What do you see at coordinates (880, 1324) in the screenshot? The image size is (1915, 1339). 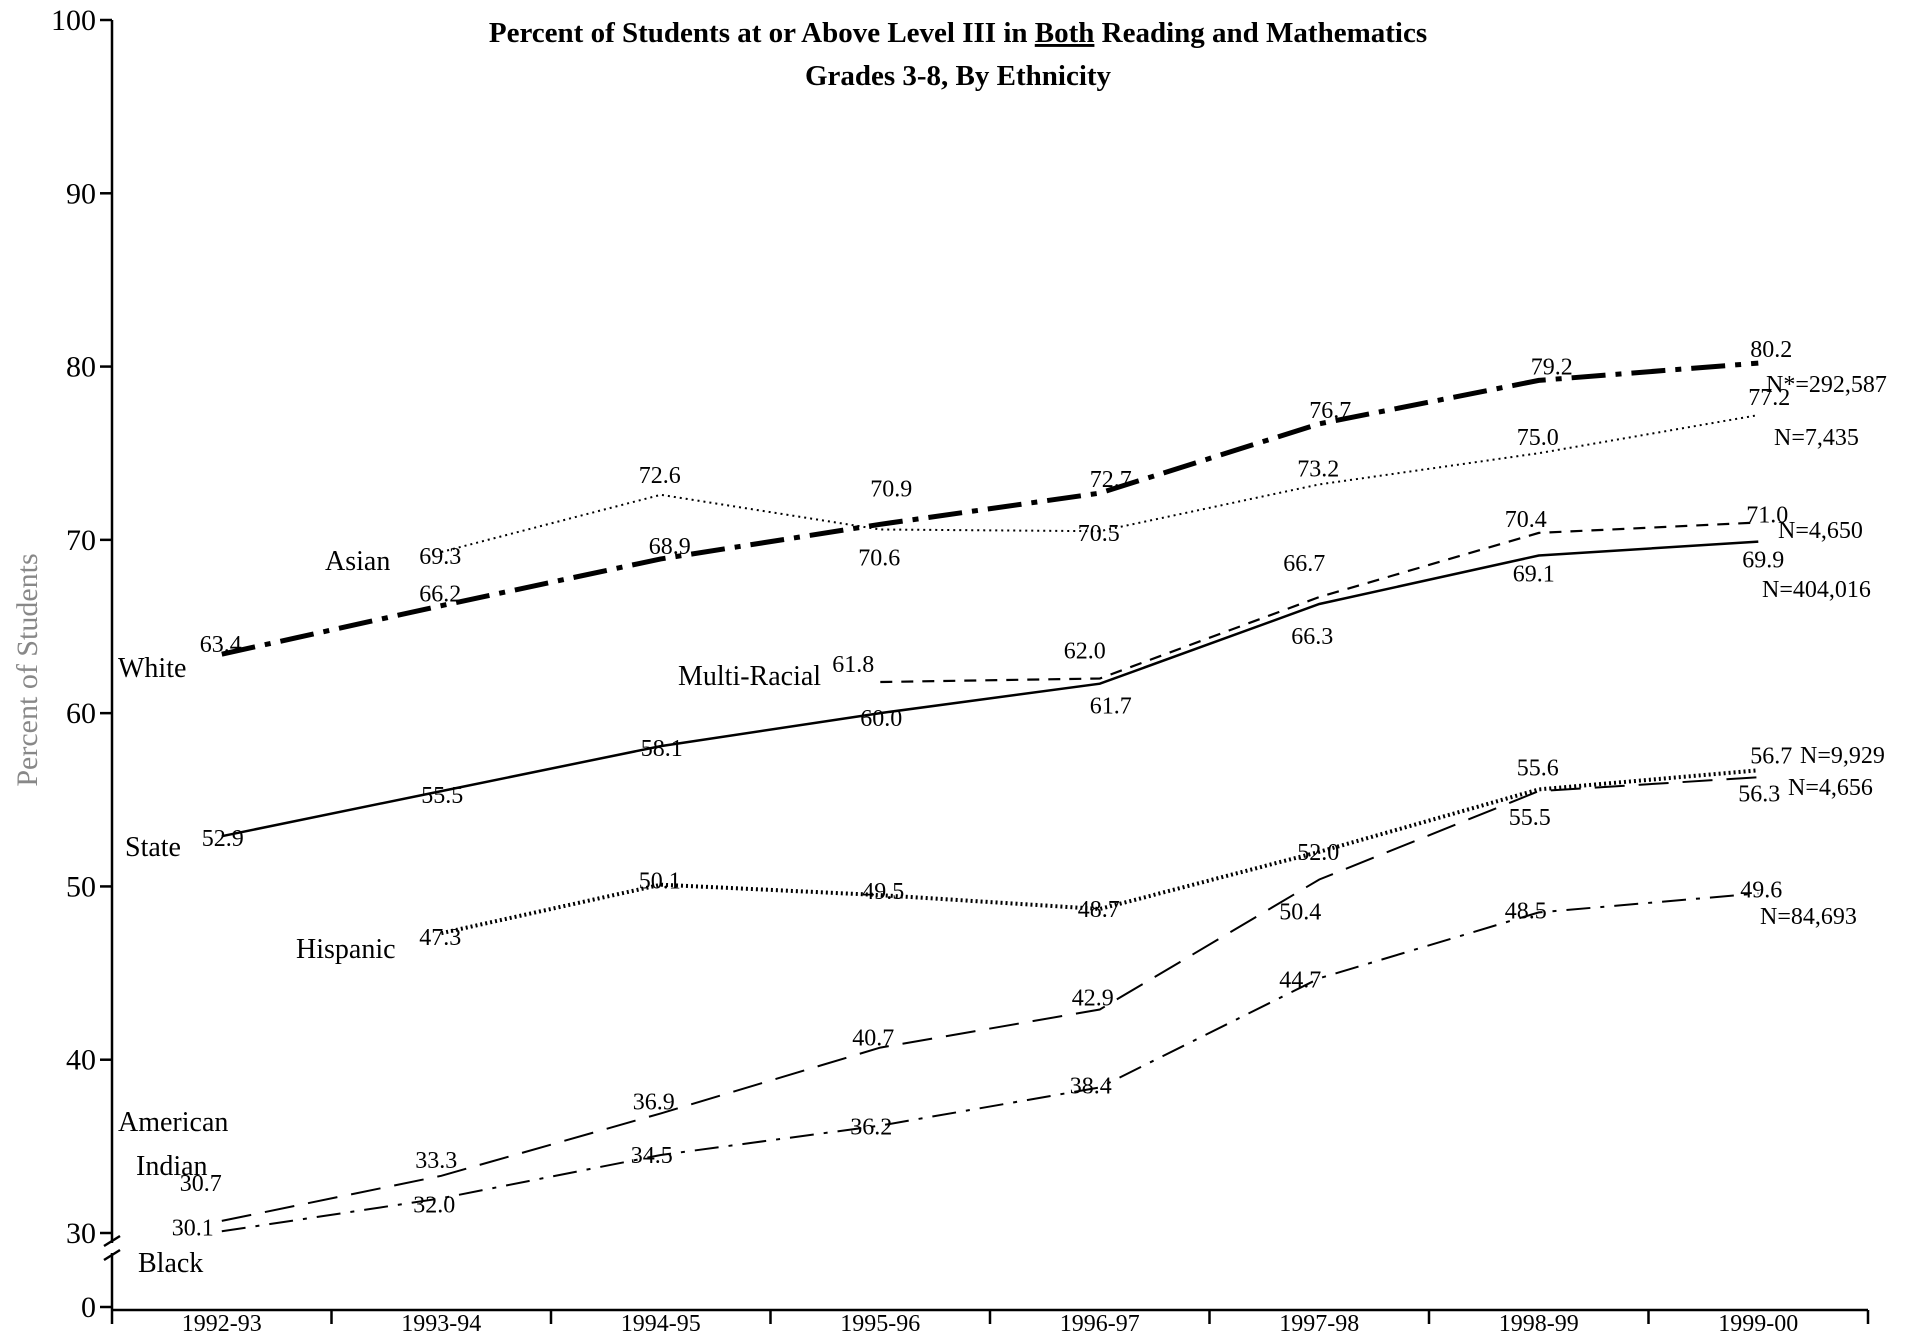 I see `x-tick-label: 1995-96` at bounding box center [880, 1324].